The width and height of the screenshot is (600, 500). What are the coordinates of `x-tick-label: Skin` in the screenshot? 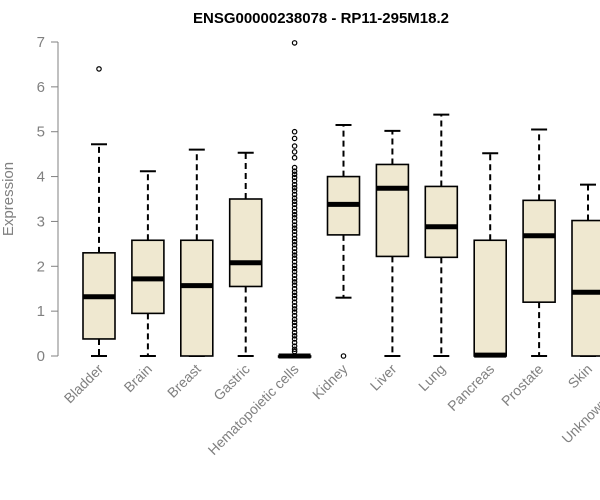 It's located at (580, 376).